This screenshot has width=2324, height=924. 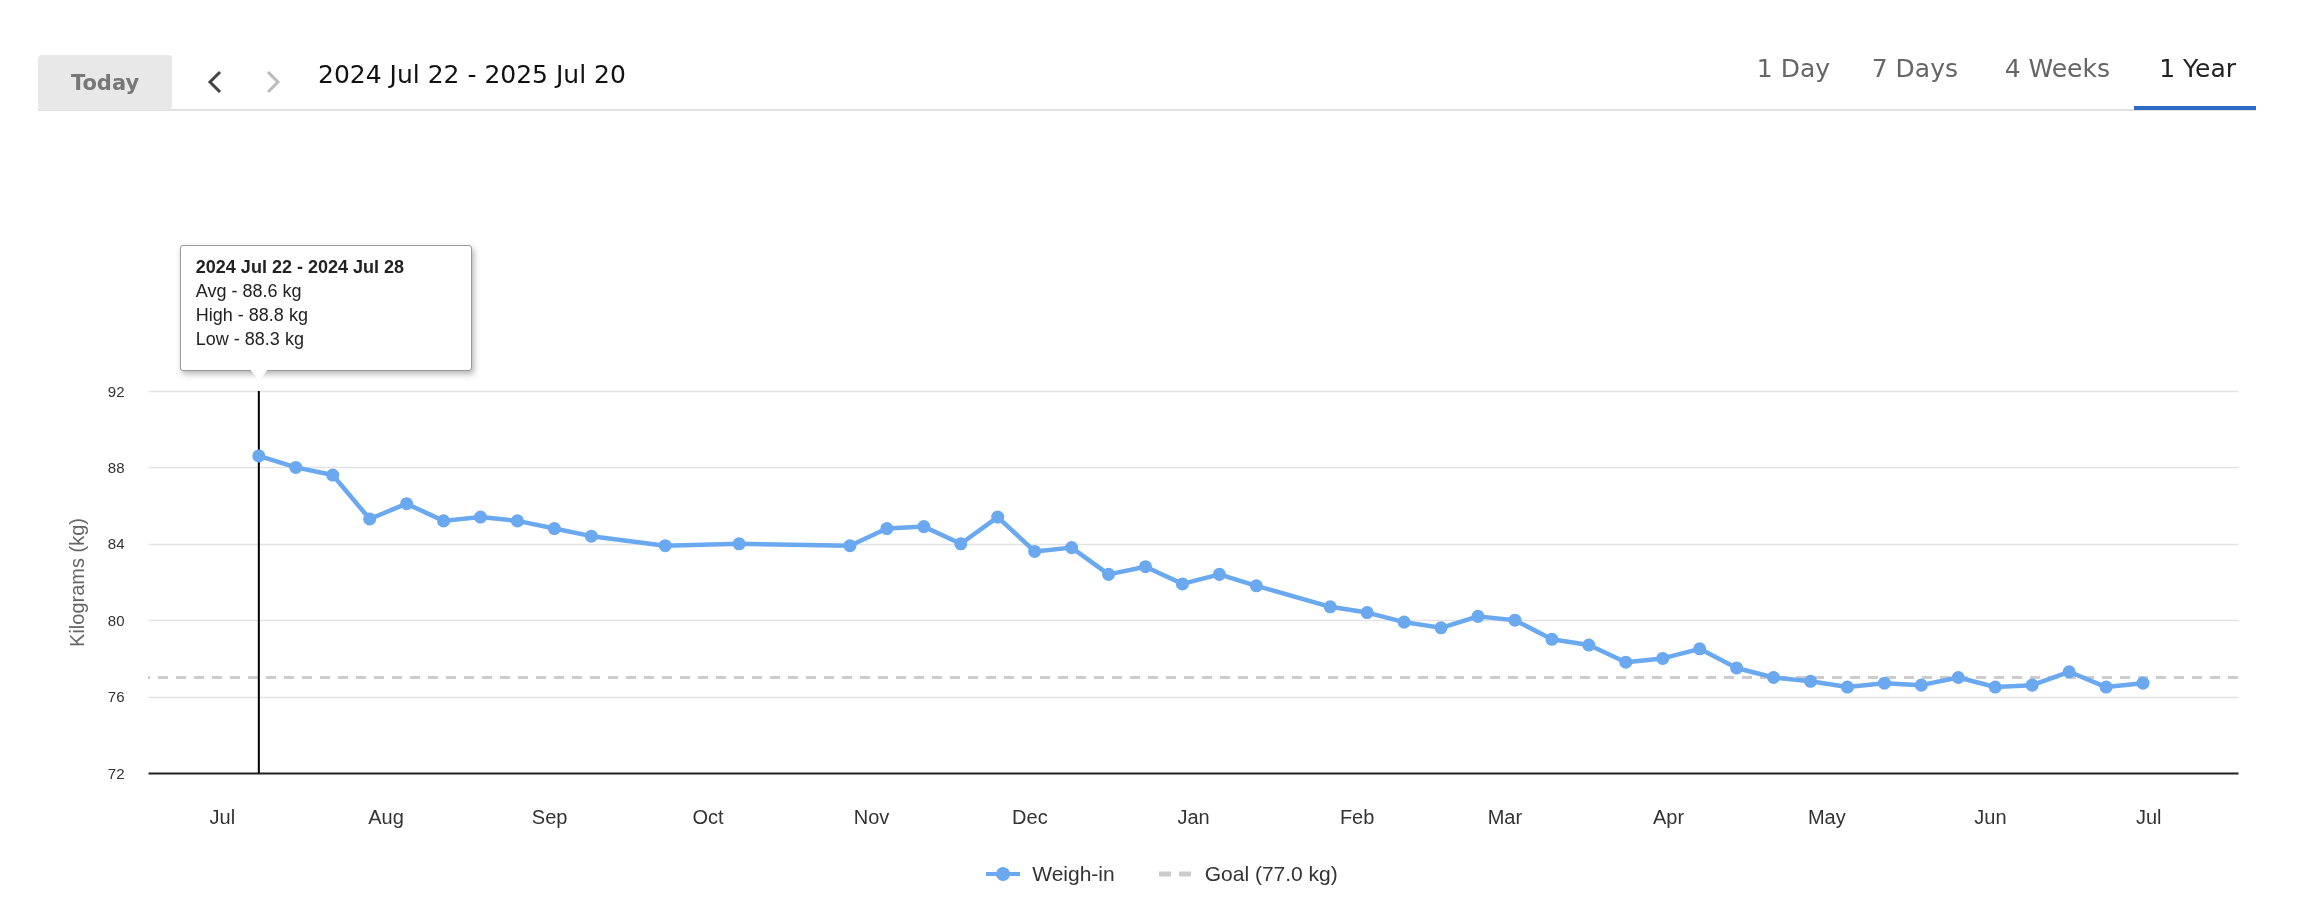 What do you see at coordinates (1793, 68) in the screenshot?
I see `text: 1 Day` at bounding box center [1793, 68].